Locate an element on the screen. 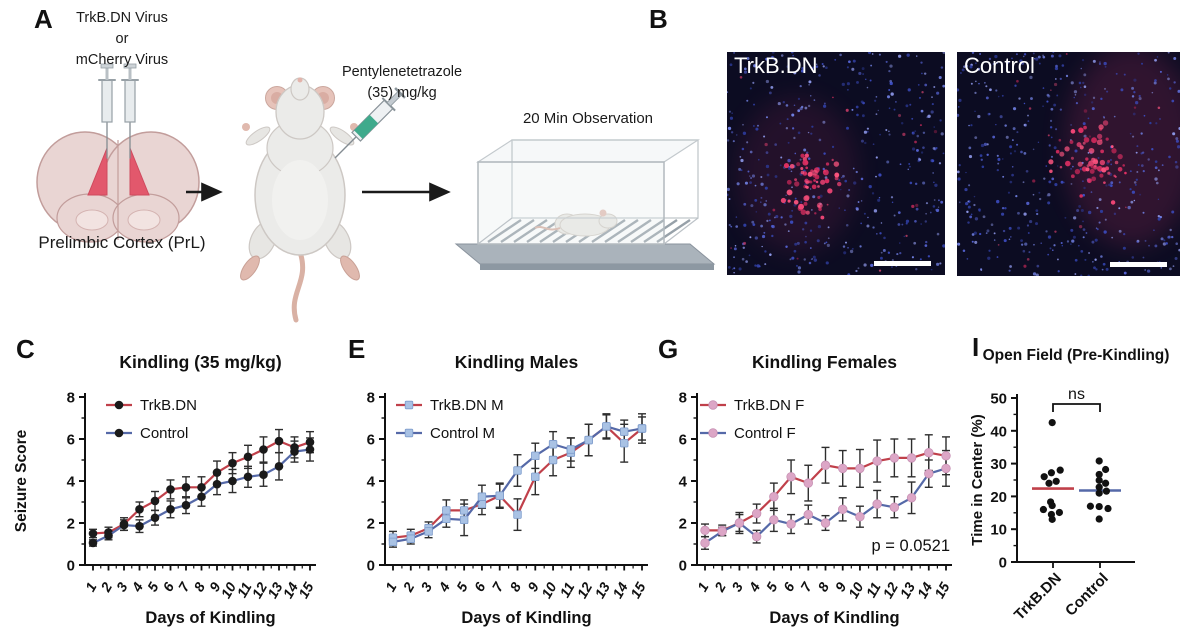  svg-text: 3 is located at coordinates (426, 586).